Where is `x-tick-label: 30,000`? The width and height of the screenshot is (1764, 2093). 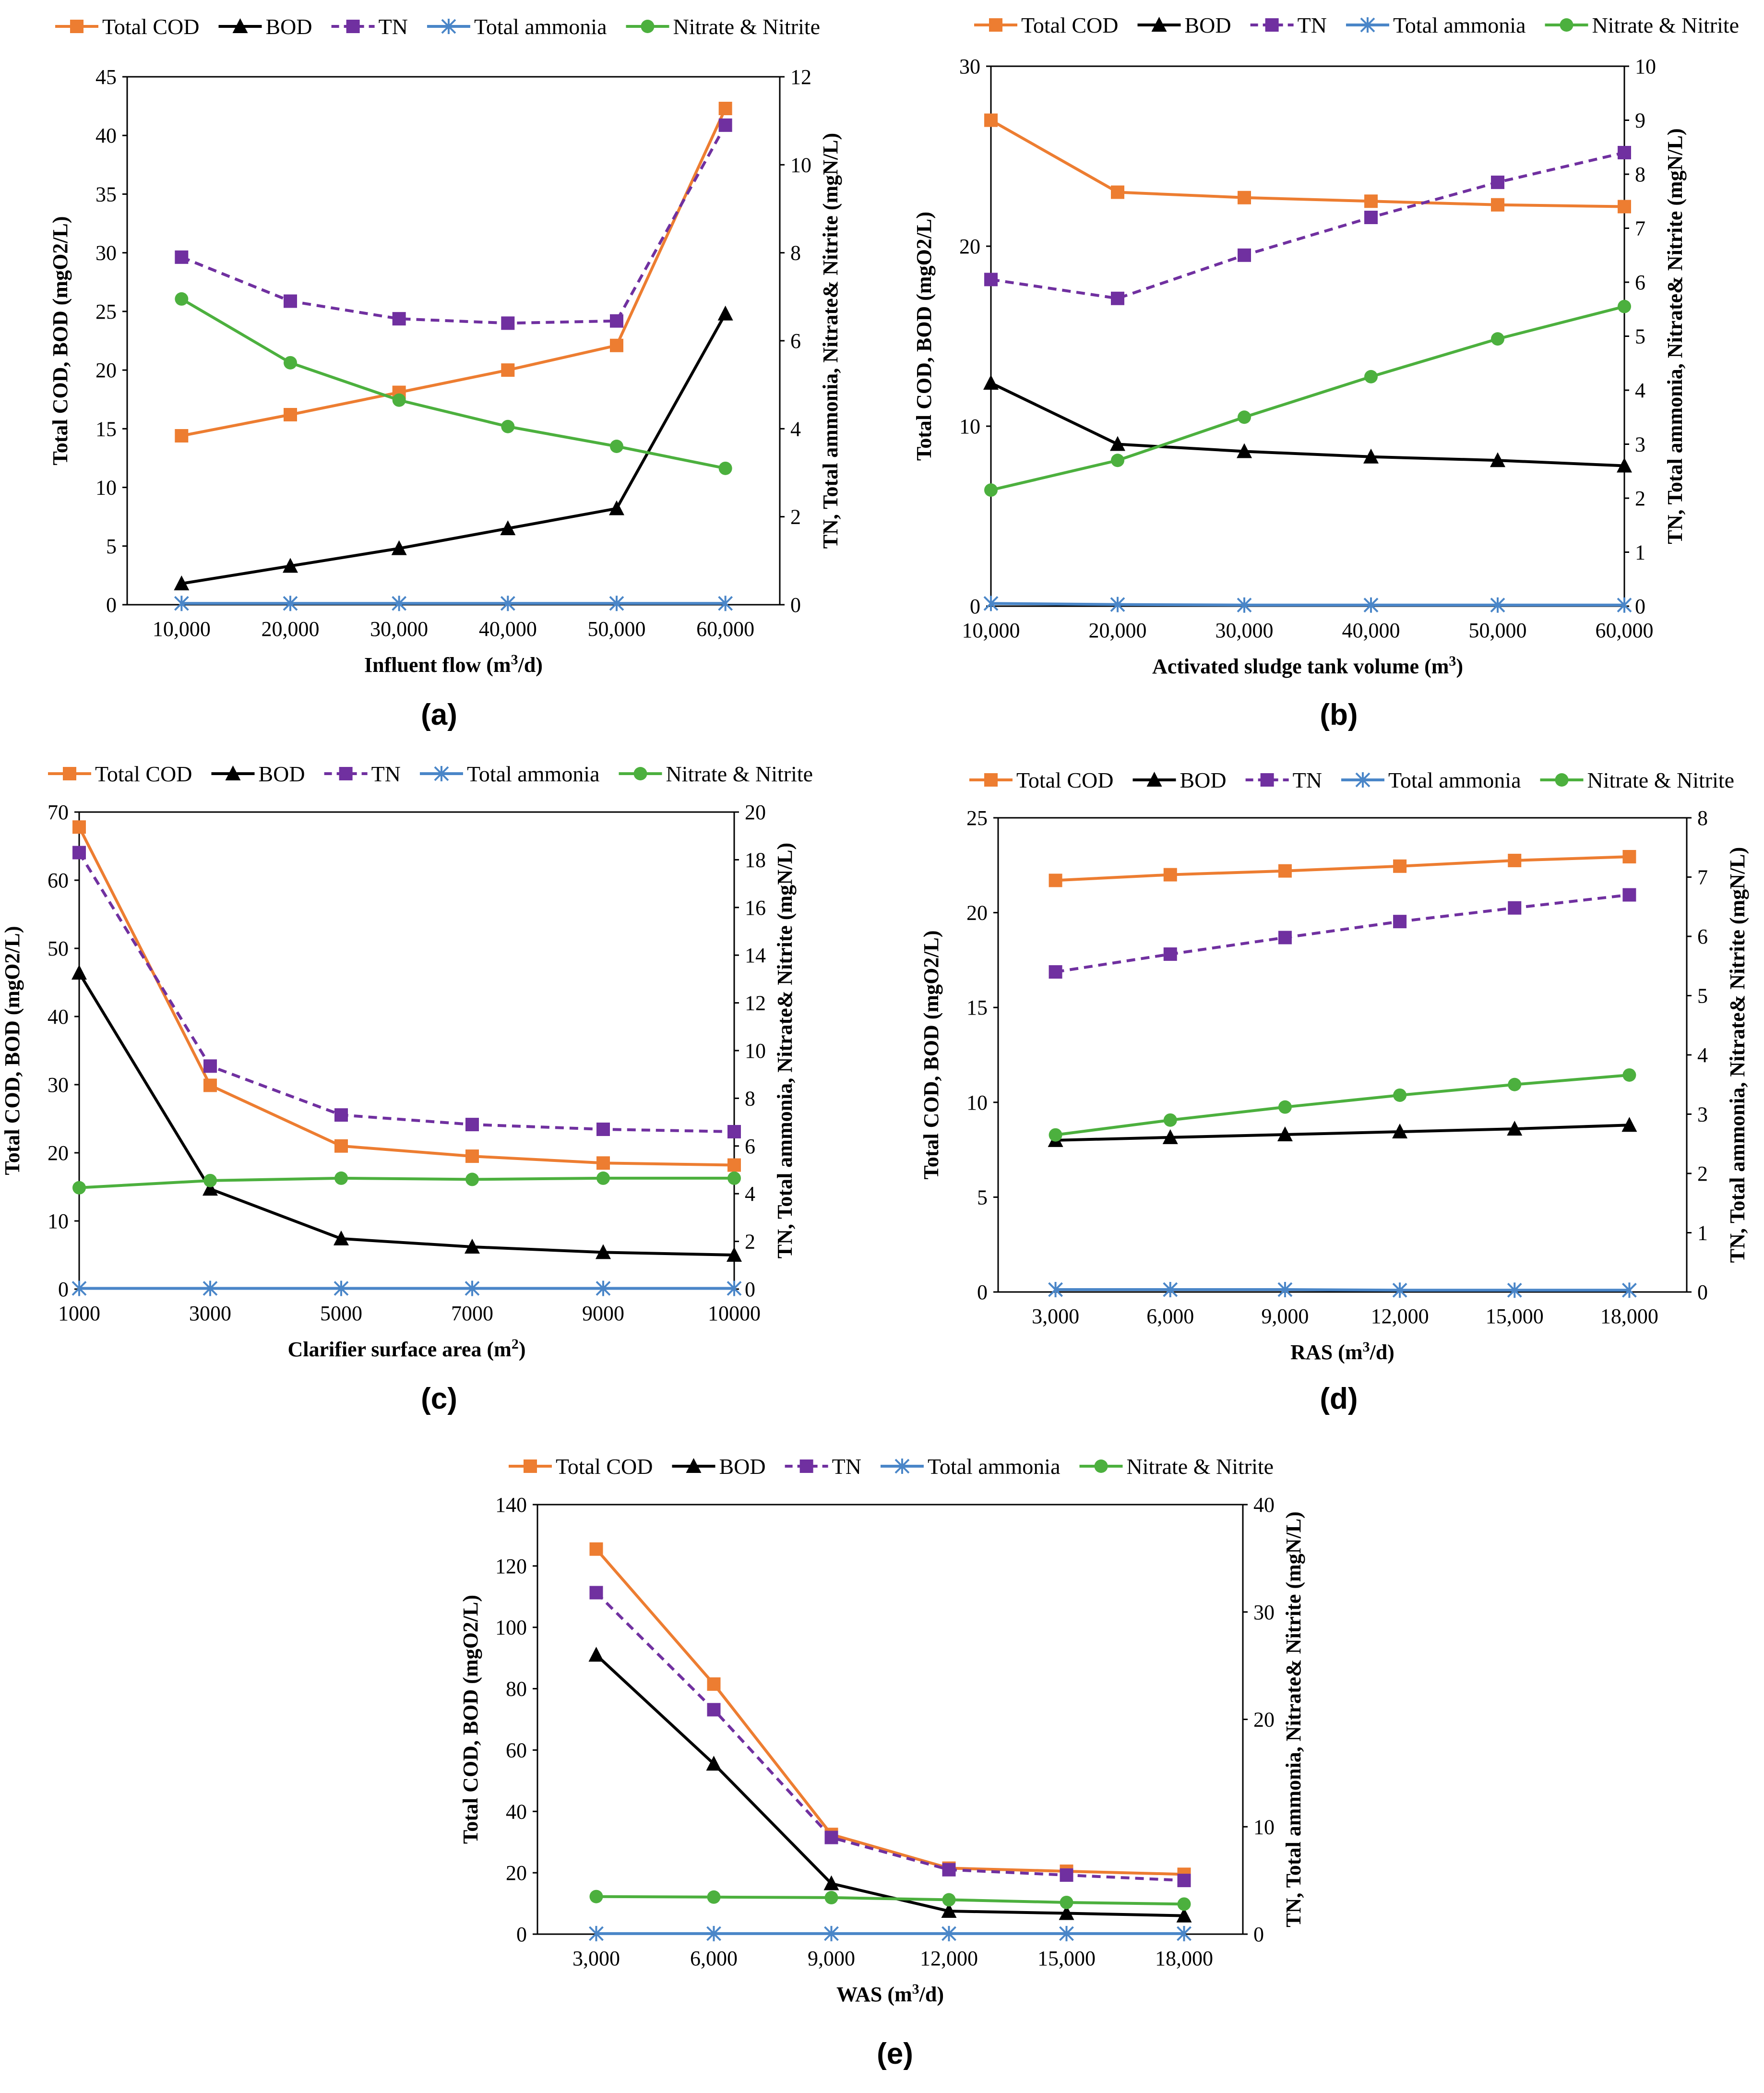 x-tick-label: 30,000 is located at coordinates (399, 629).